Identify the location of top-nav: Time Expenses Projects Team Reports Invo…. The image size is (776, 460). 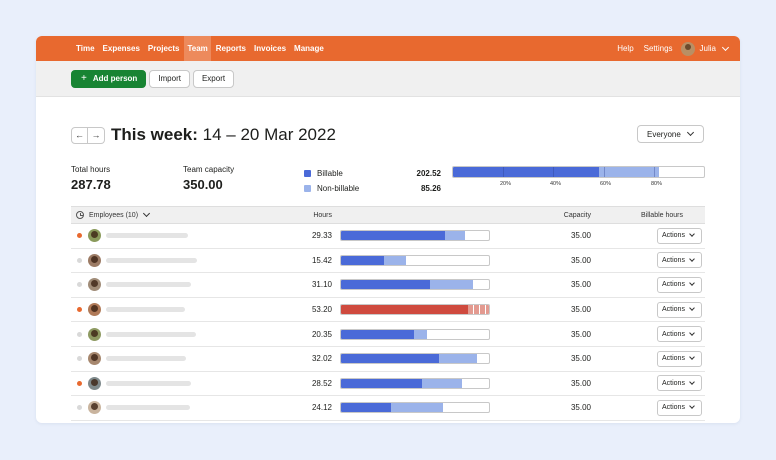
(388, 48).